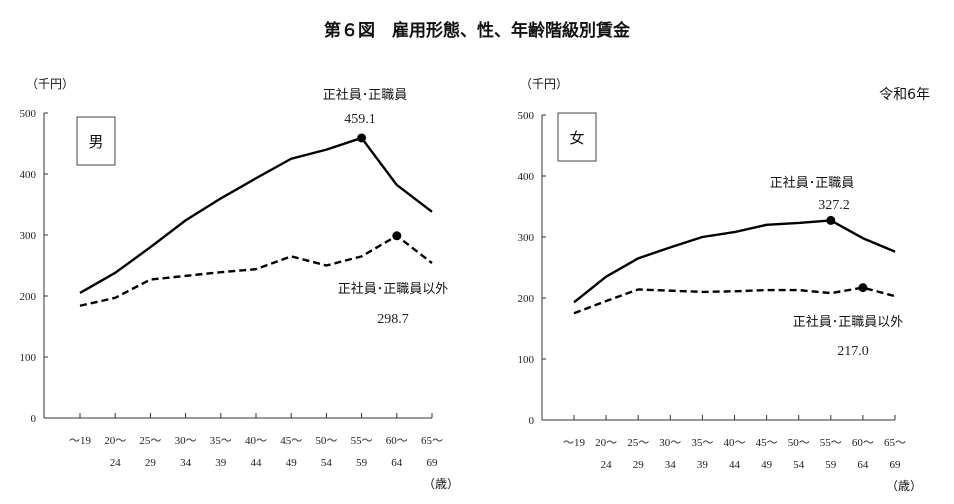  What do you see at coordinates (360, 119) in the screenshot?
I see `peak-value-label: 459.1` at bounding box center [360, 119].